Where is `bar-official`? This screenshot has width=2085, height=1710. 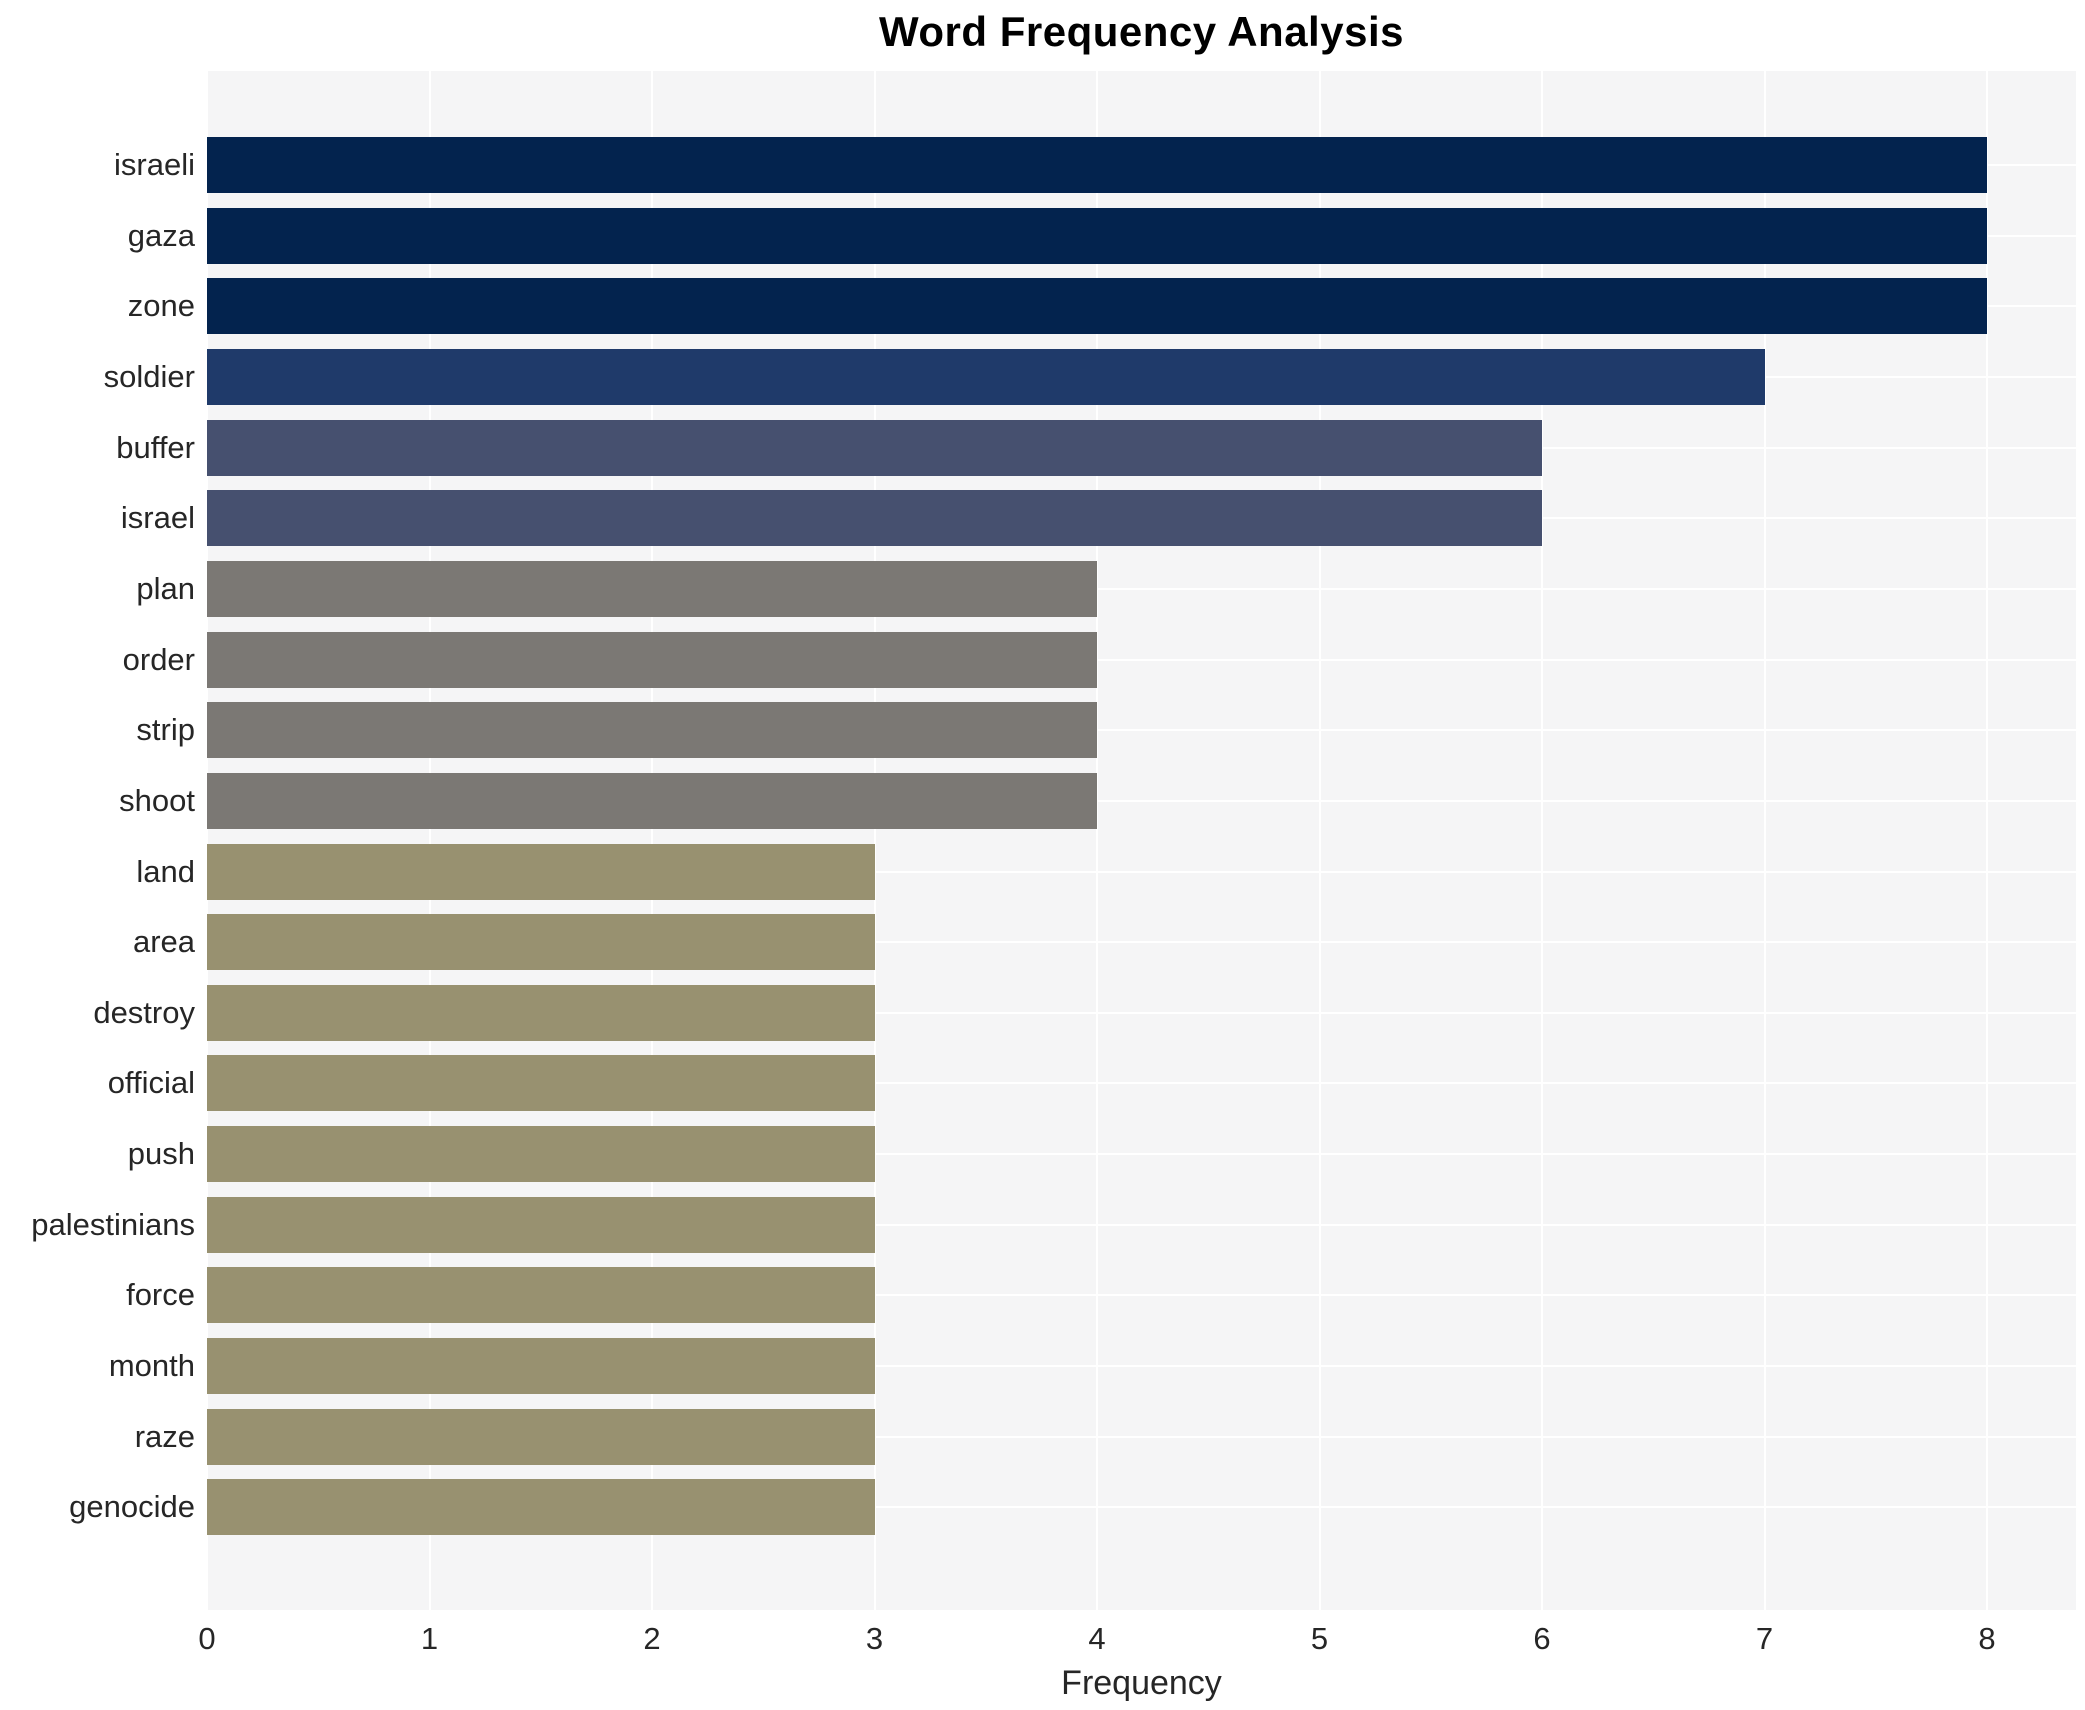
bar-official is located at coordinates (541, 1083).